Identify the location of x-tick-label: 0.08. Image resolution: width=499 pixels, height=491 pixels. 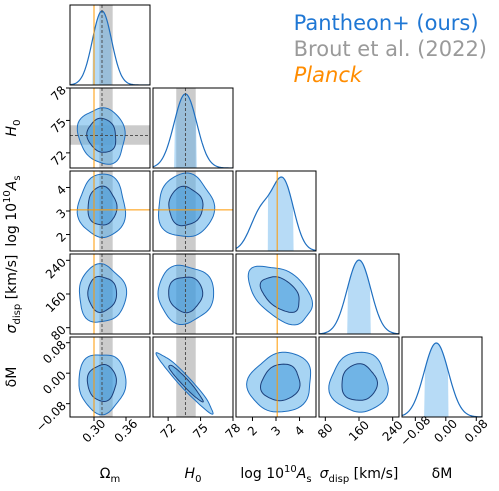
(476, 431).